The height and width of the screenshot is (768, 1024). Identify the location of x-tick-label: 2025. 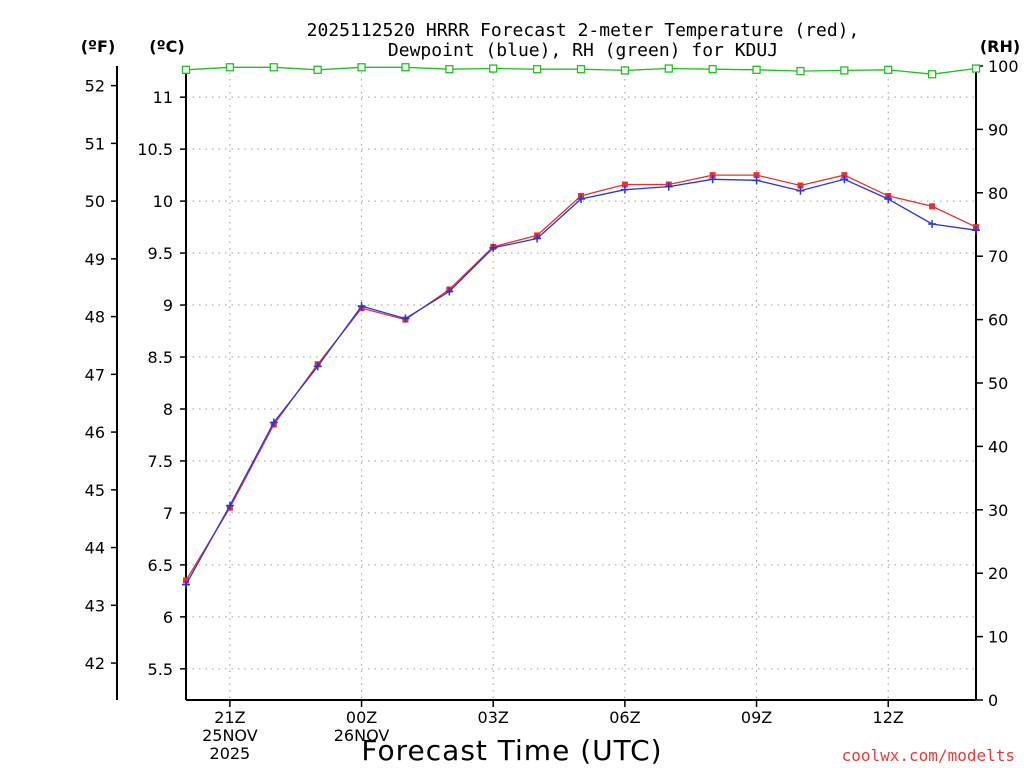
(230, 753).